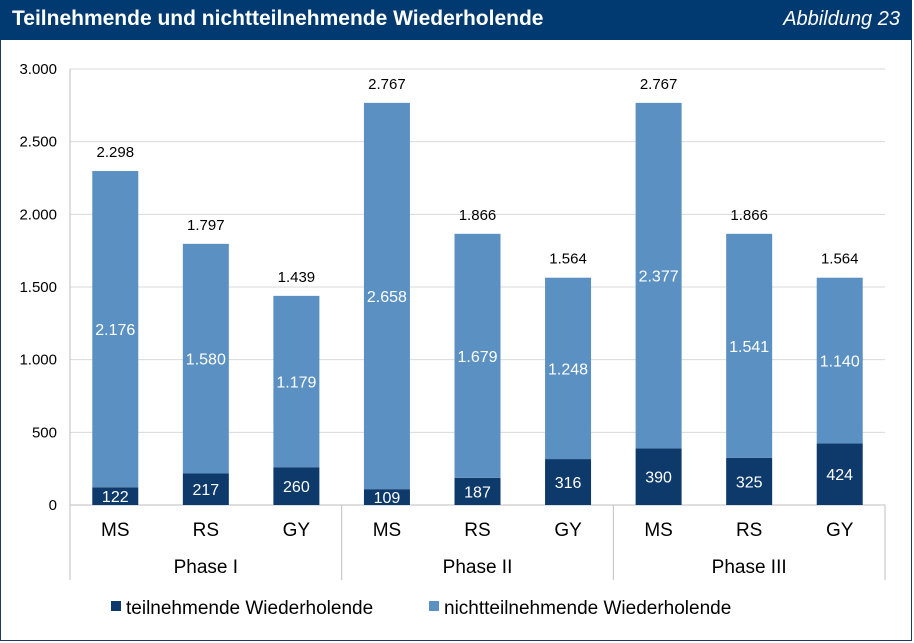 Image resolution: width=914 pixels, height=643 pixels. I want to click on data-label-teilnehmend: 260, so click(296, 487).